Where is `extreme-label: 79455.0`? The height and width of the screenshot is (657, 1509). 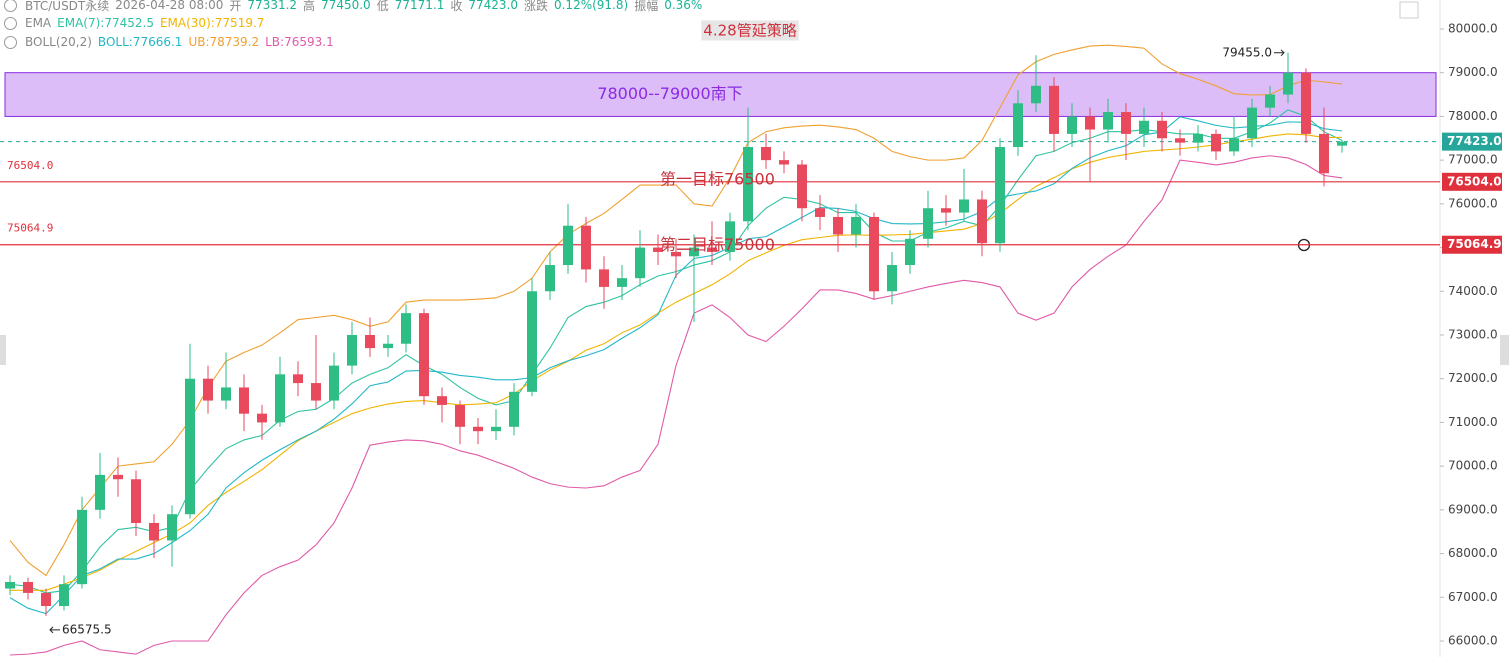
extreme-label: 79455.0 is located at coordinates (1247, 52).